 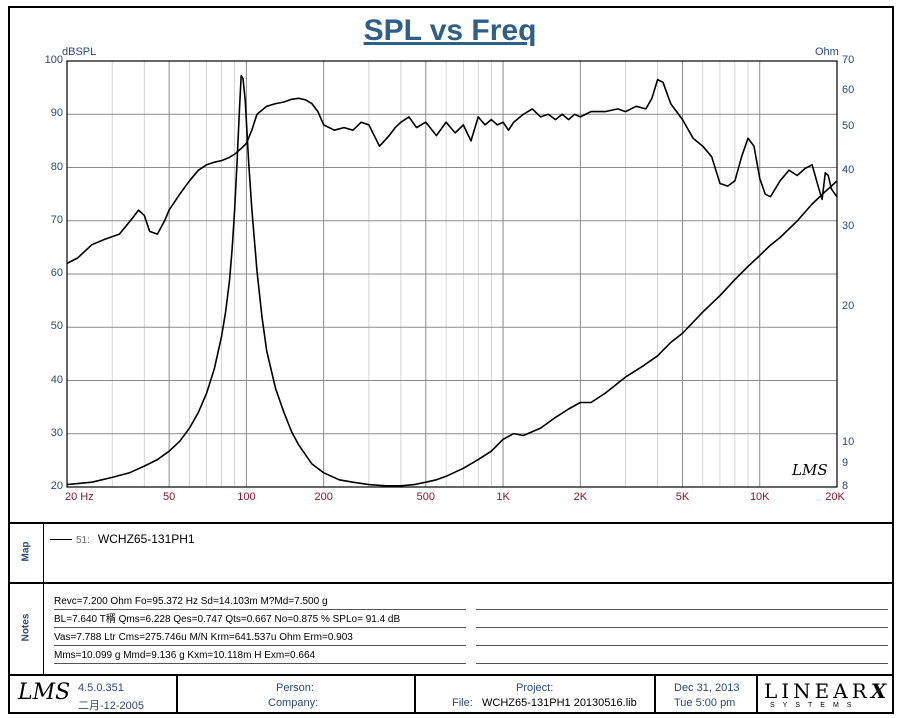 I want to click on lms-watermark: LMS, so click(x=809, y=470).